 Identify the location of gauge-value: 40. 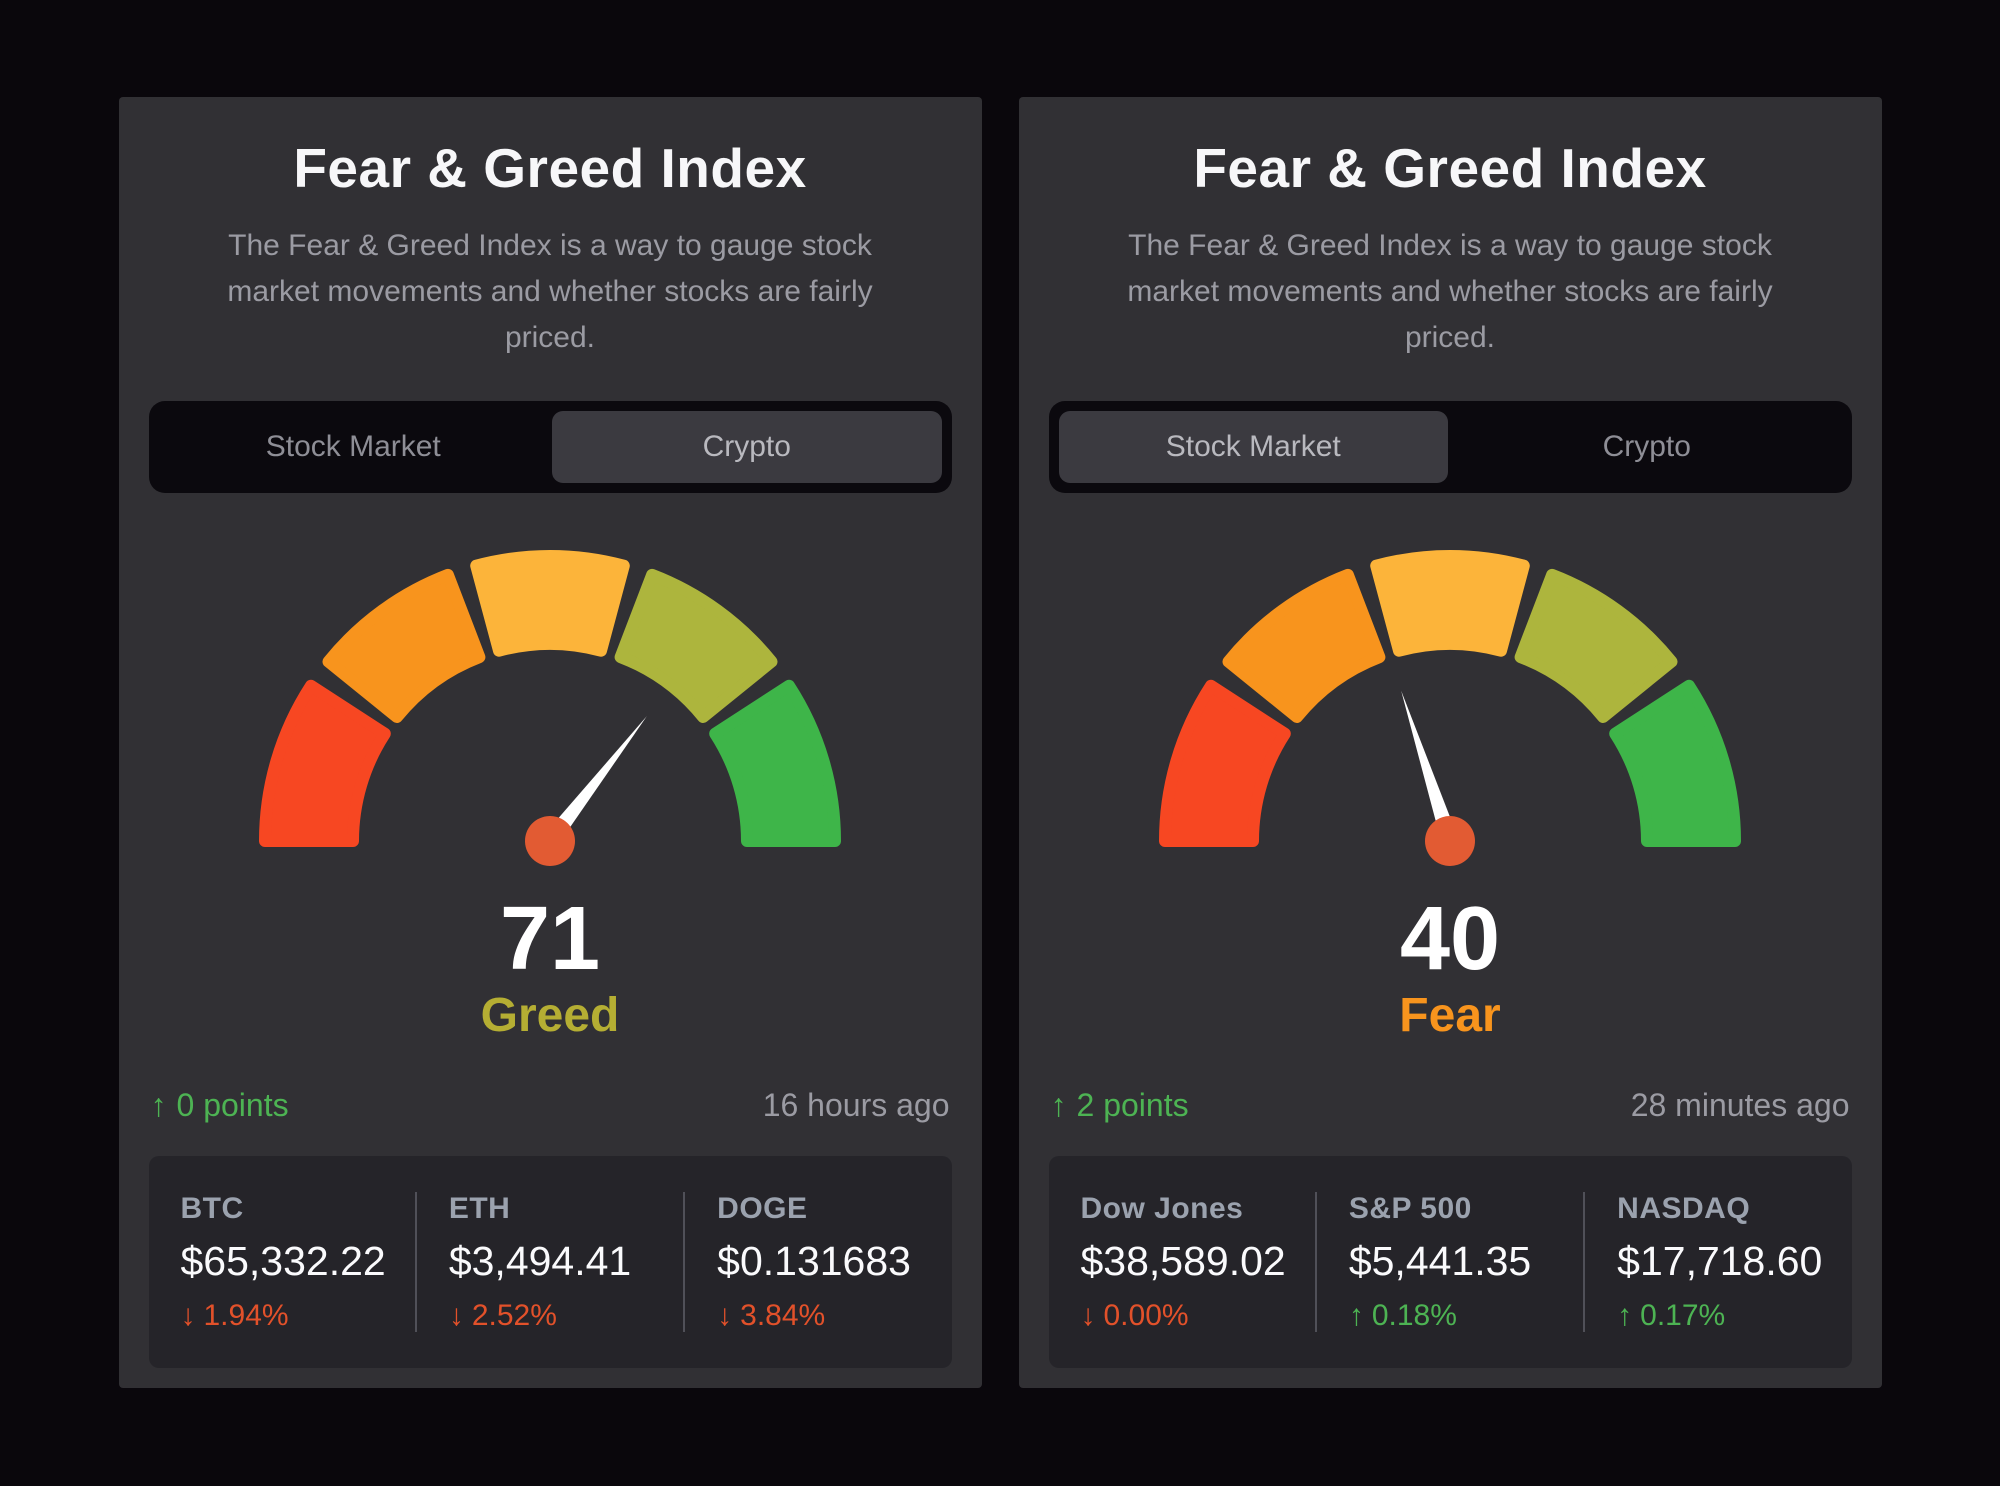
(1450, 939).